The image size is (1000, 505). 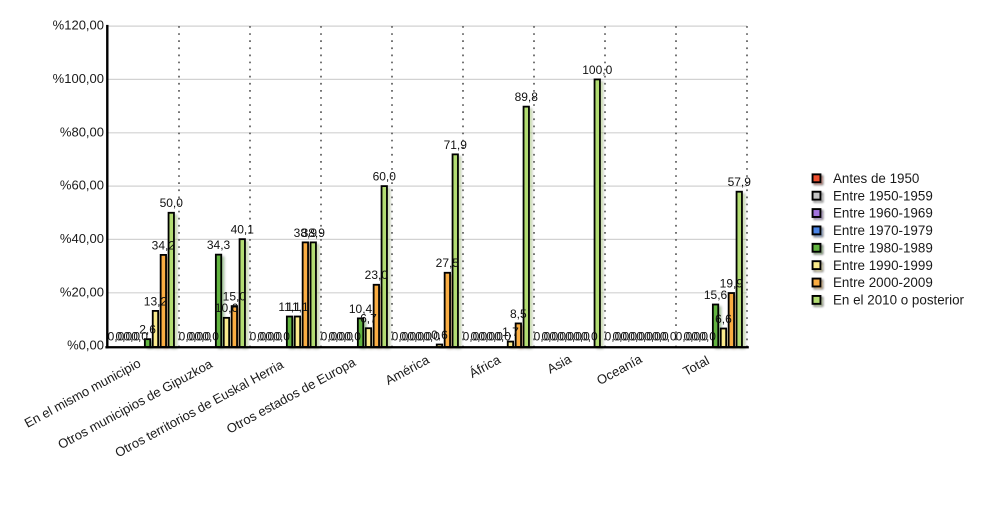 What do you see at coordinates (597, 70) in the screenshot?
I see `svg-text: 100,0` at bounding box center [597, 70].